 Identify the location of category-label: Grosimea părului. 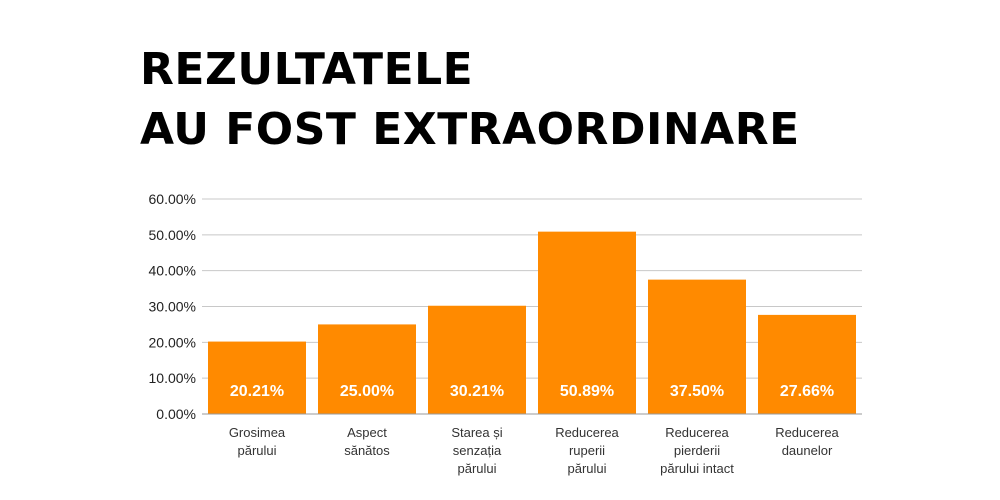
(257, 441).